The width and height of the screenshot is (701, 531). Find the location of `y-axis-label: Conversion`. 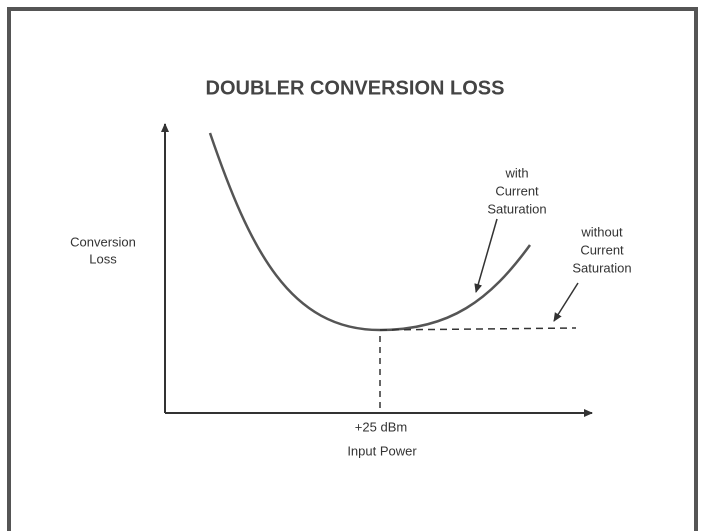

y-axis-label: Conversion is located at coordinates (103, 241).